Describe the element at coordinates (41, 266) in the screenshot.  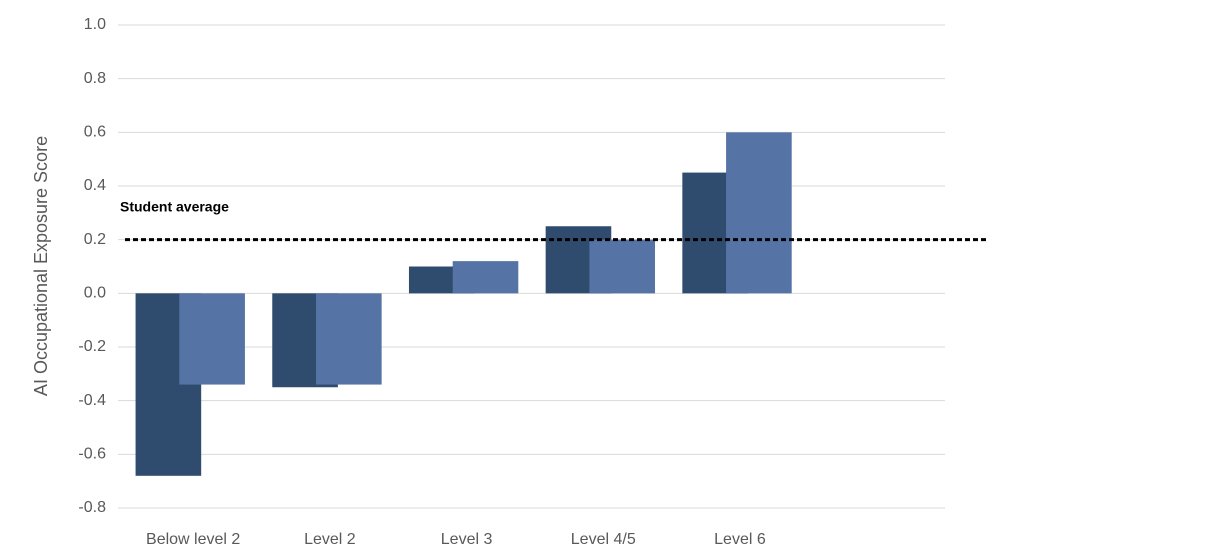
I see `y-axis-title: AI Occupational Exposure Score` at that location.